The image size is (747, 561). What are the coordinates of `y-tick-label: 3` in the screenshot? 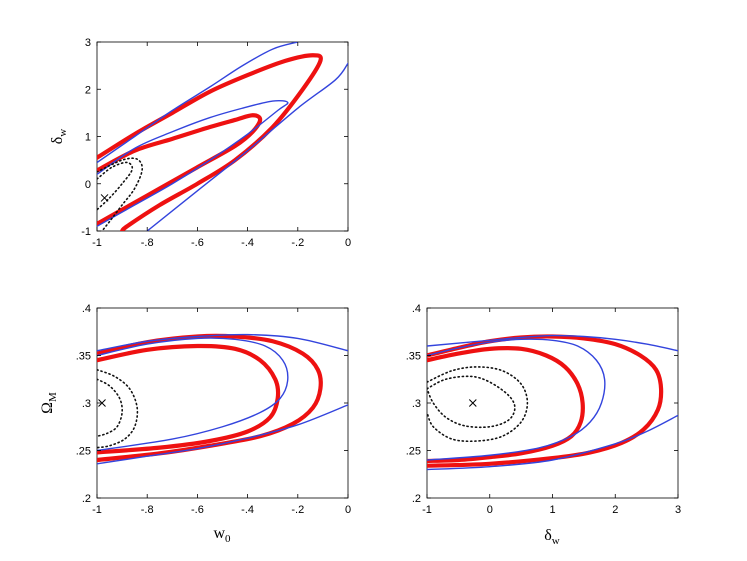 It's located at (88, 43).